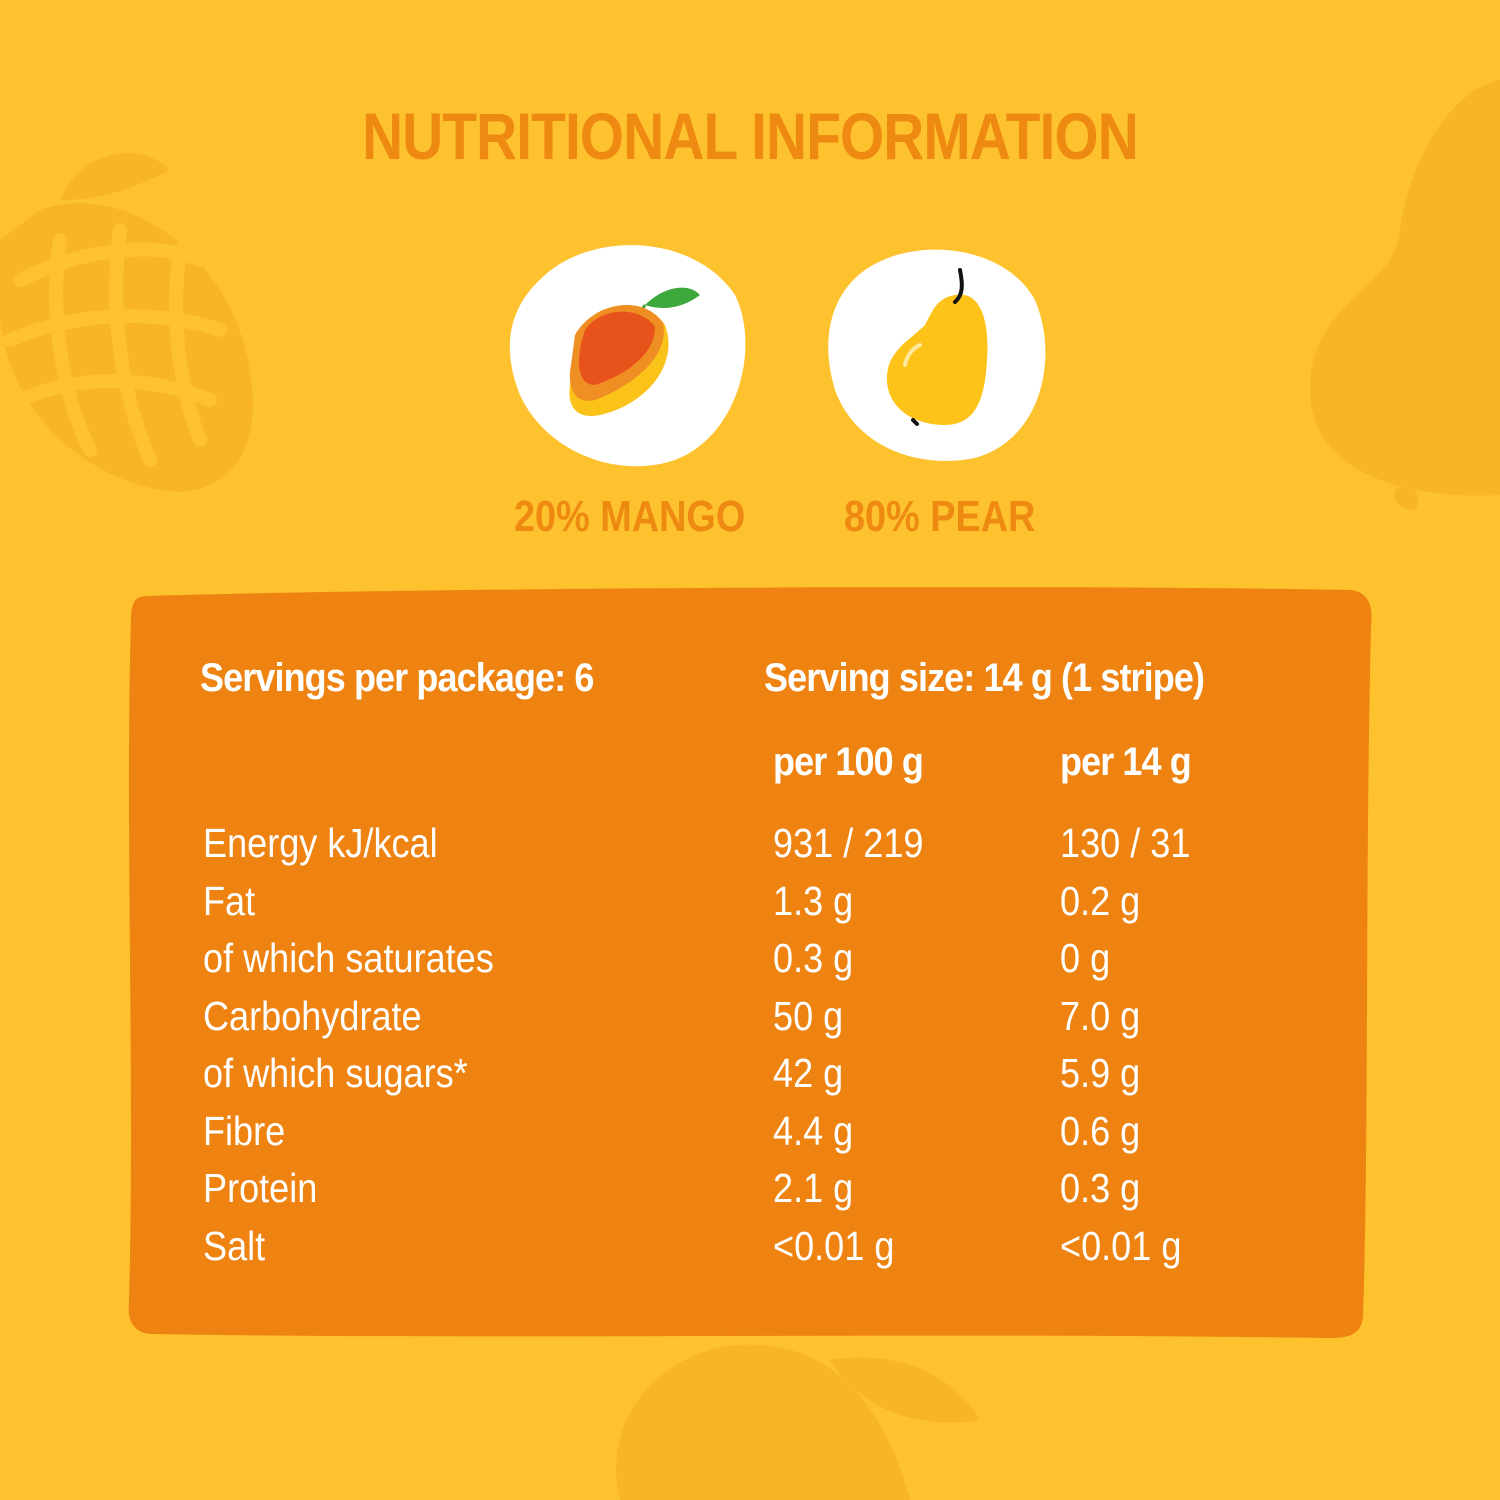 This screenshot has height=1500, width=1500. I want to click on value-per-100g: 4.4 g, so click(813, 1130).